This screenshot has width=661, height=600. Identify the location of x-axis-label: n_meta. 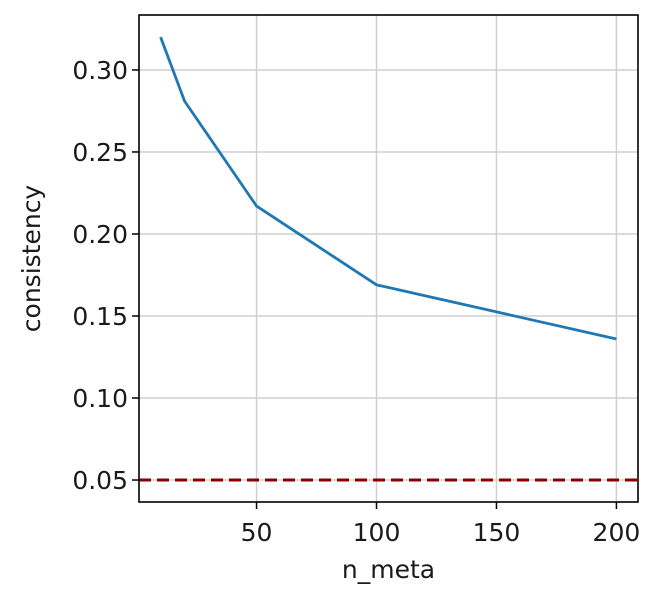
(388, 569).